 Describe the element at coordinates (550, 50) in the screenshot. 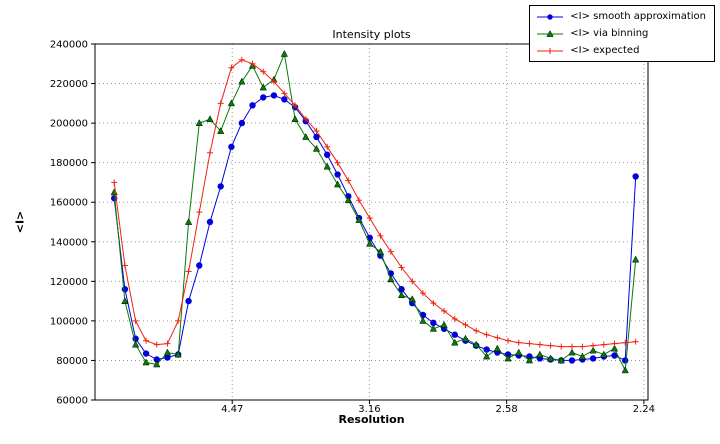

I see `legend-sample-expected-line` at that location.